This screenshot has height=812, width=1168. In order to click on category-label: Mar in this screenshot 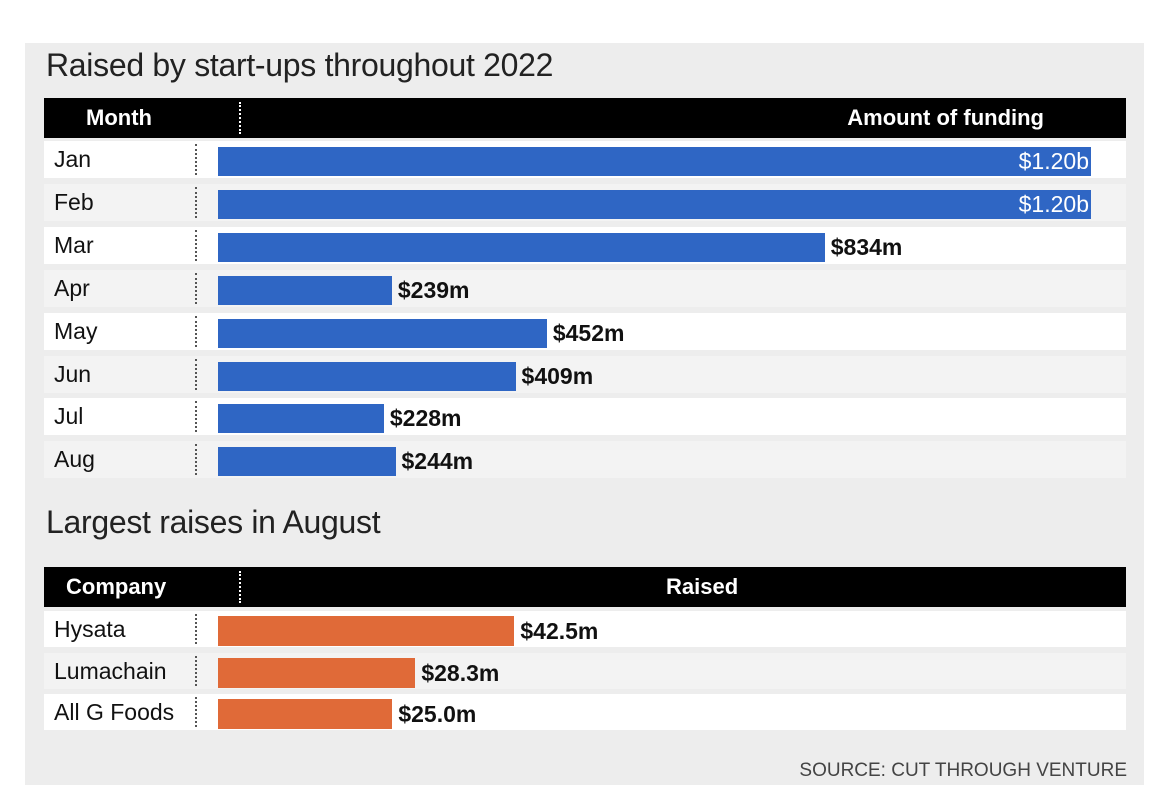, I will do `click(74, 244)`.